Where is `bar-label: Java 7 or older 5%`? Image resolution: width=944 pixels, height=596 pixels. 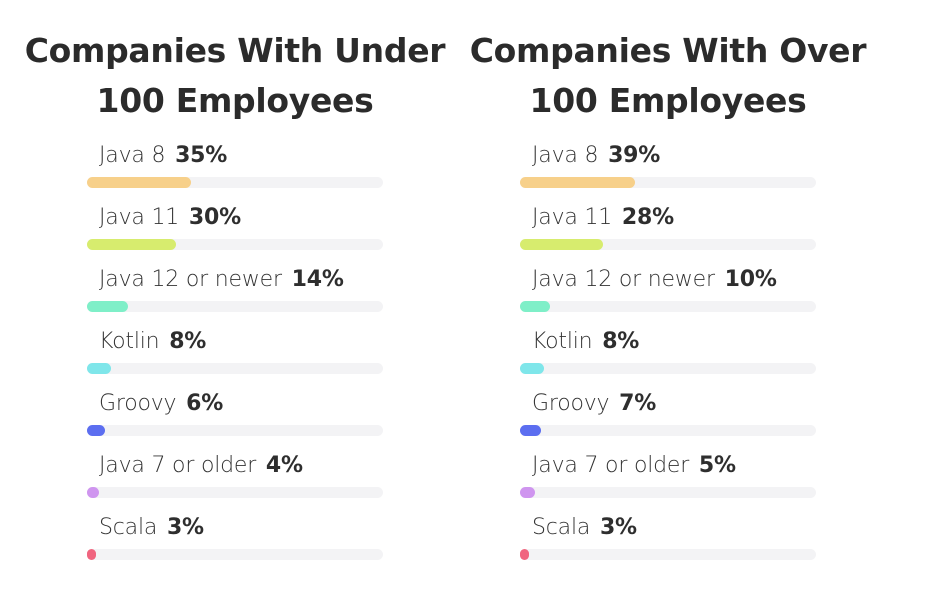
bar-label: Java 7 or older 5% is located at coordinates (634, 465).